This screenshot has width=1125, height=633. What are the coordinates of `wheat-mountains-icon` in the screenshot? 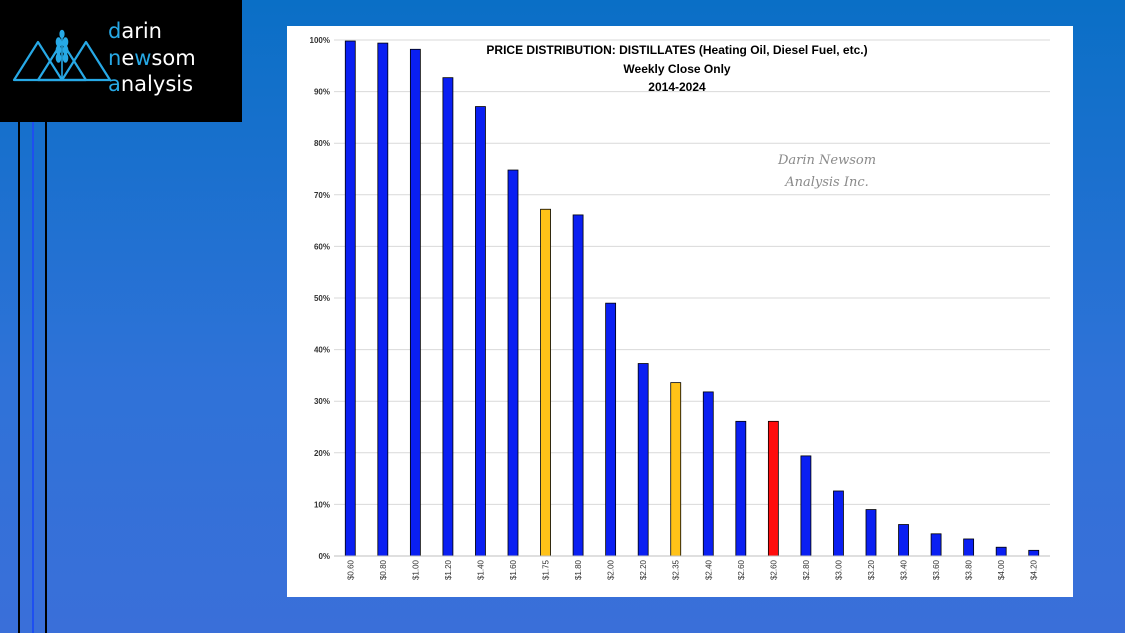 It's located at (62, 55).